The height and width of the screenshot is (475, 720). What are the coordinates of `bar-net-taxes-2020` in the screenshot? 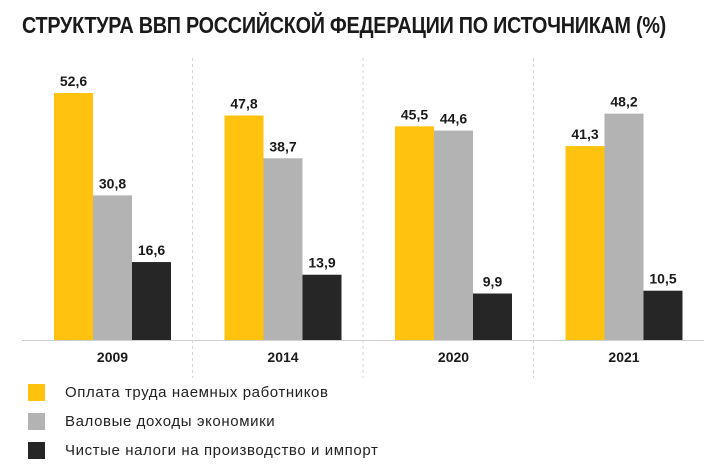 It's located at (492, 316).